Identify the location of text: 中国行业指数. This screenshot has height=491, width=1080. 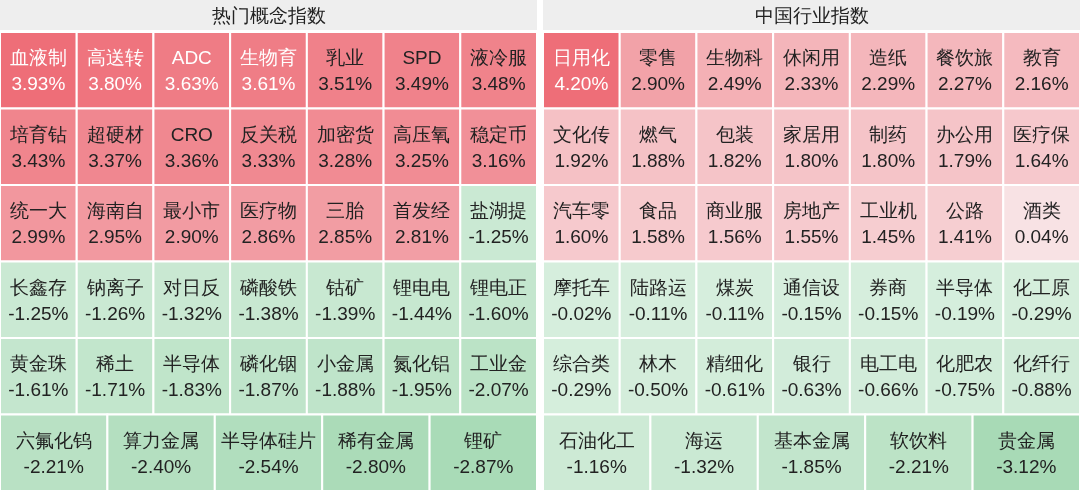
(811, 15).